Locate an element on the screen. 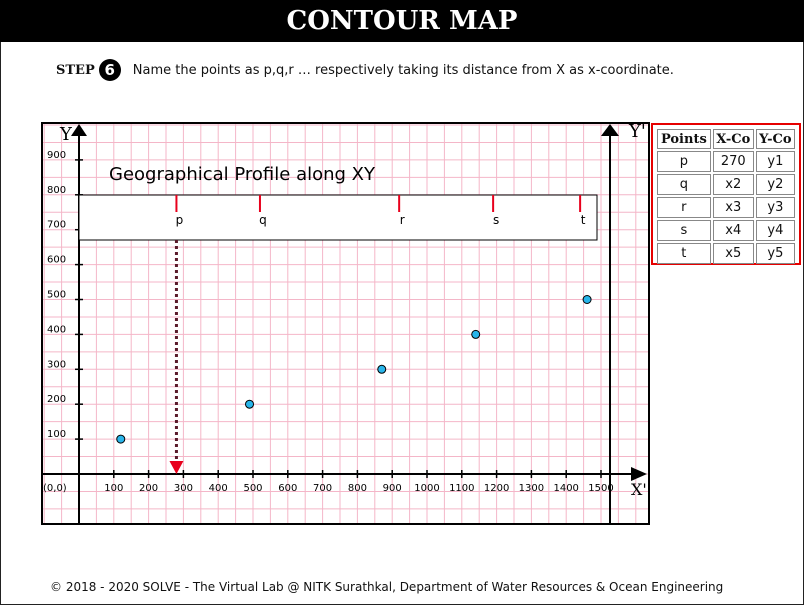  point-name-cell: t is located at coordinates (684, 253).